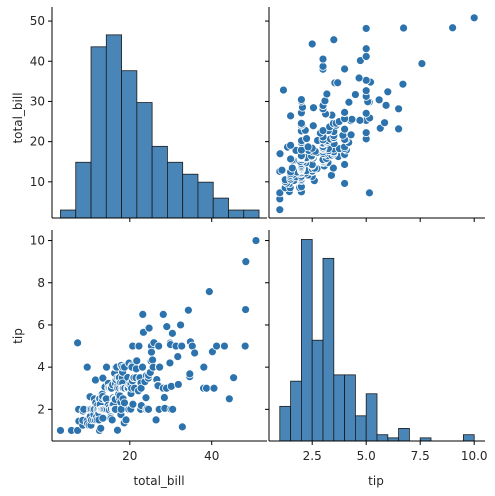 The image size is (495, 496). What do you see at coordinates (18, 117) in the screenshot?
I see `ylabel-top: total_bill` at bounding box center [18, 117].